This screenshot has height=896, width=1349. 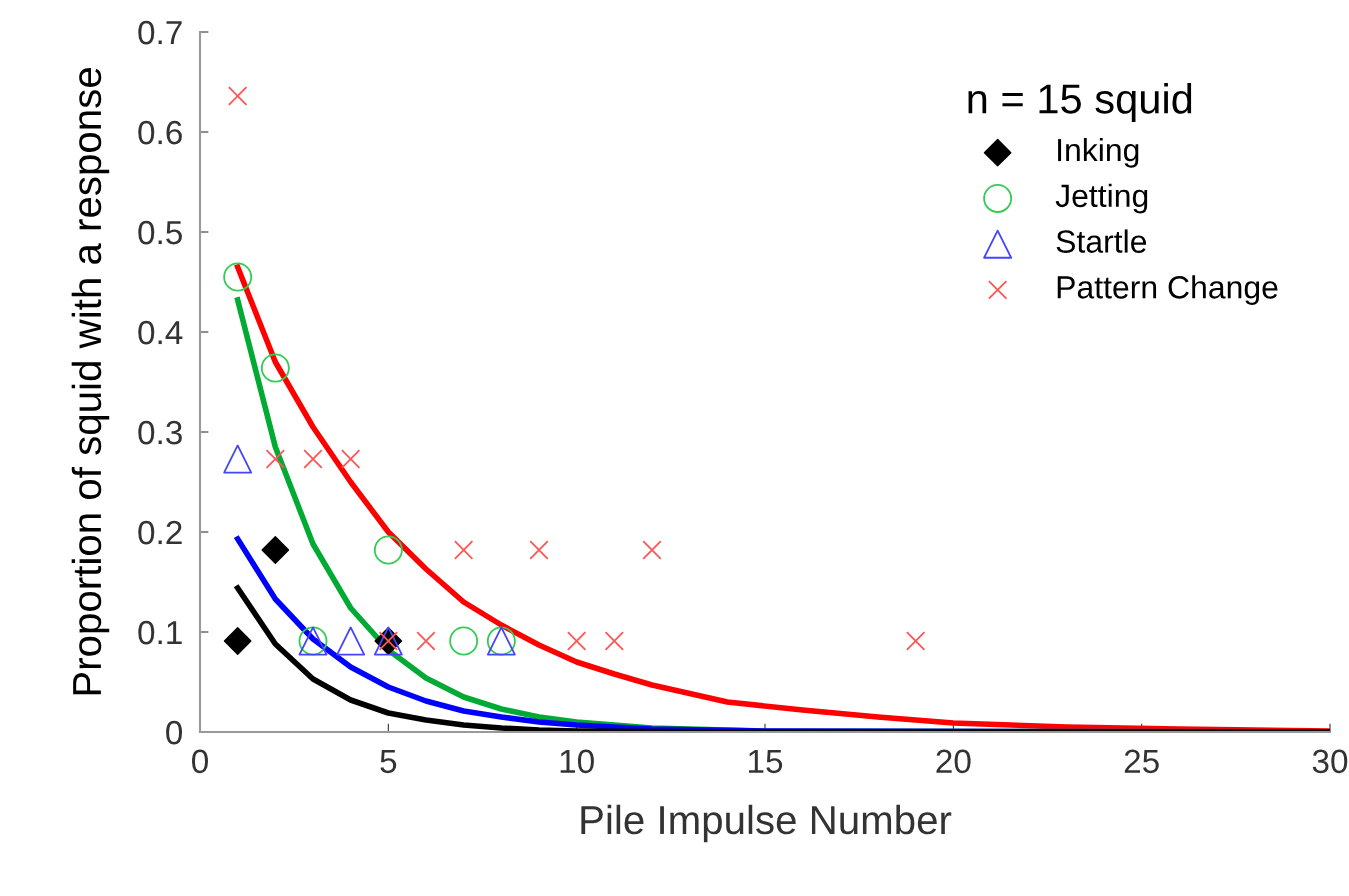 I want to click on x-axis-title: Pile Impulse Number, so click(x=766, y=823).